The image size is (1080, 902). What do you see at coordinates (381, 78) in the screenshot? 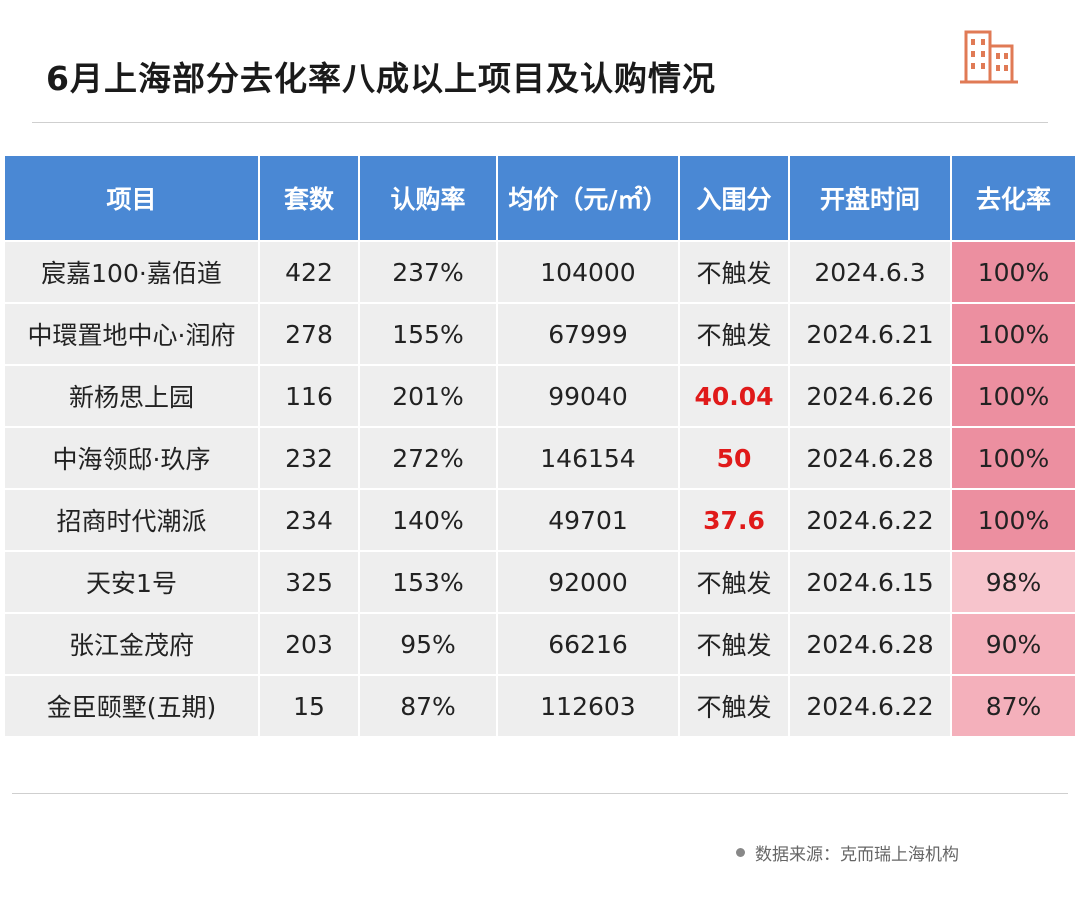
I see `page-title: 6月上海部分去化率八成以上项目及认购情况` at bounding box center [381, 78].